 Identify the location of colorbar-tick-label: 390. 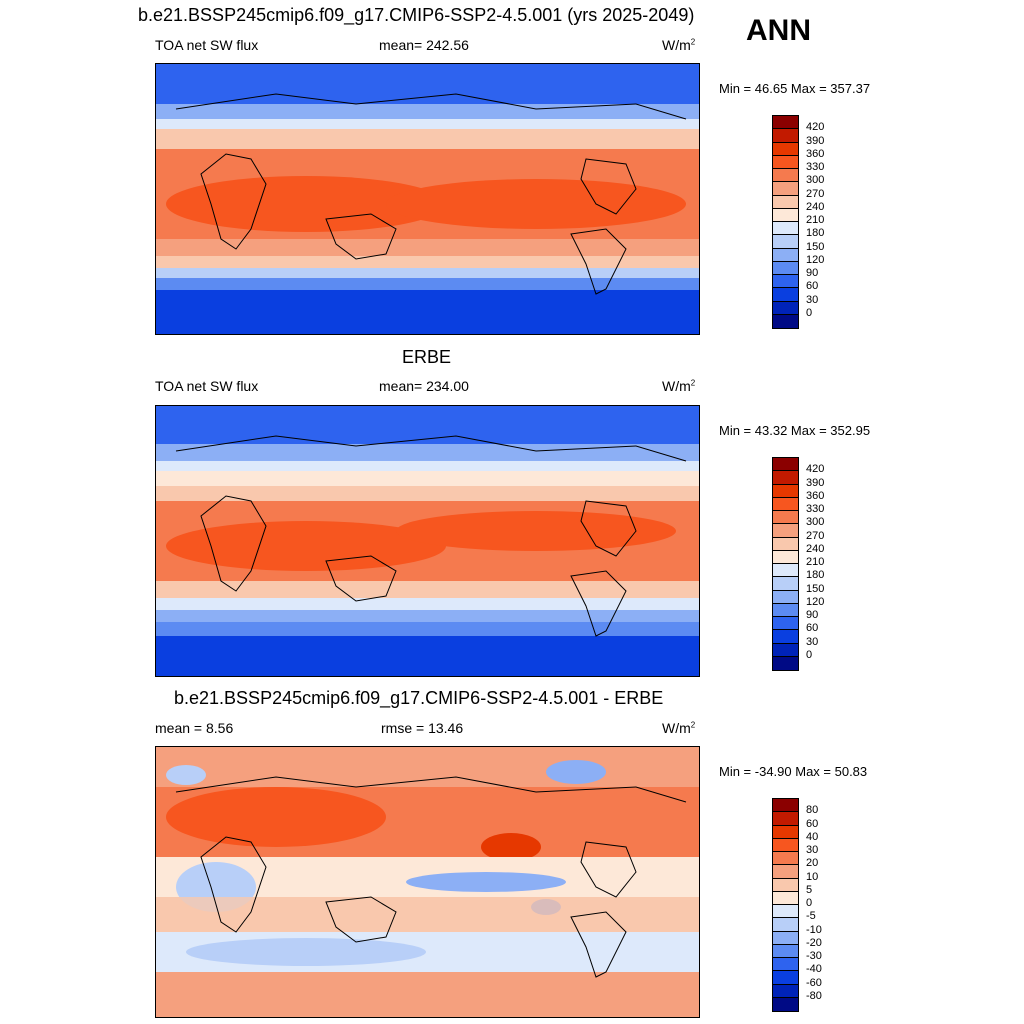
(815, 140).